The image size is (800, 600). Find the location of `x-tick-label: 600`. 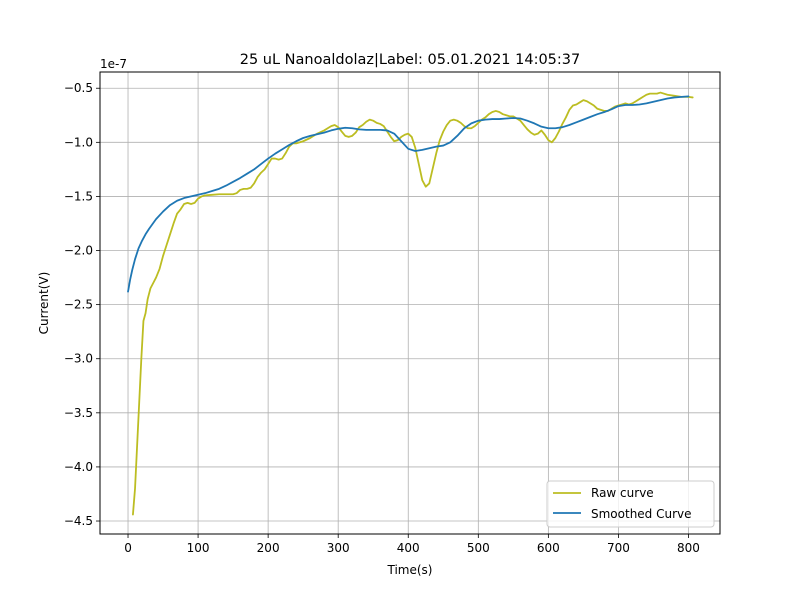

x-tick-label: 600 is located at coordinates (548, 548).